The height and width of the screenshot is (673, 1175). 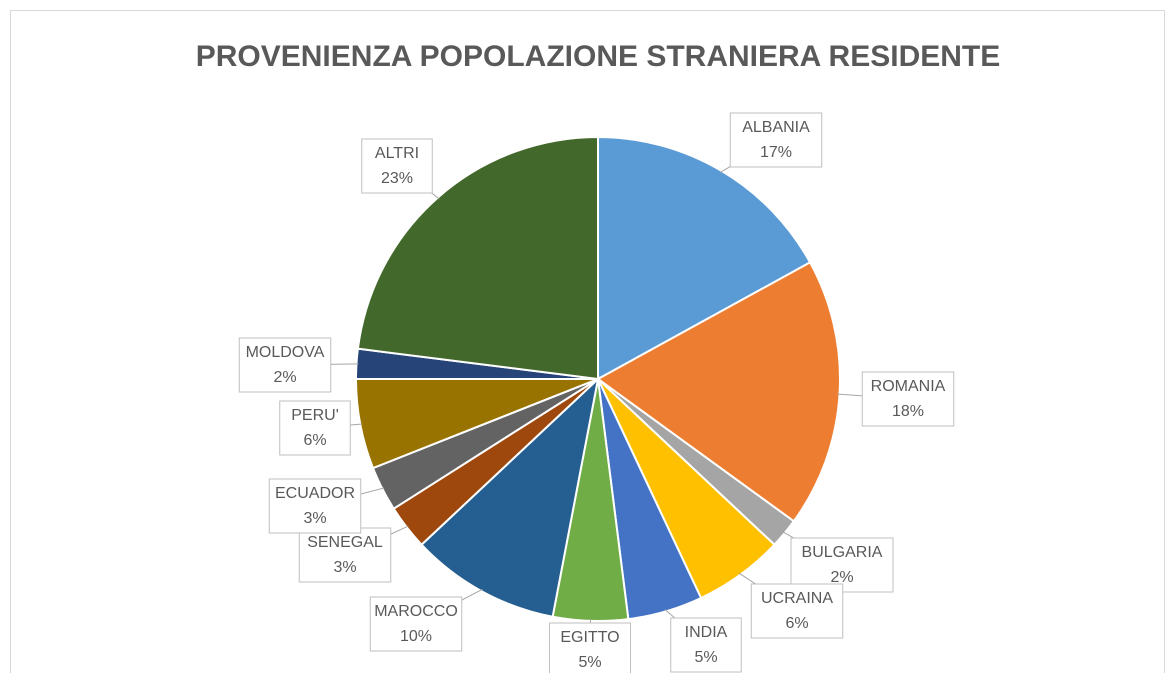 I want to click on category-label: MOLDOVA, so click(x=285, y=352).